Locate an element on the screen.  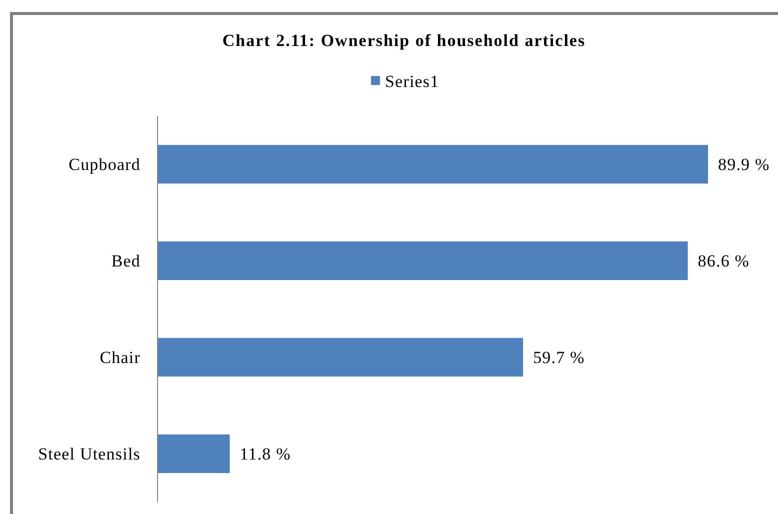
data-label: 89.9 % is located at coordinates (744, 164).